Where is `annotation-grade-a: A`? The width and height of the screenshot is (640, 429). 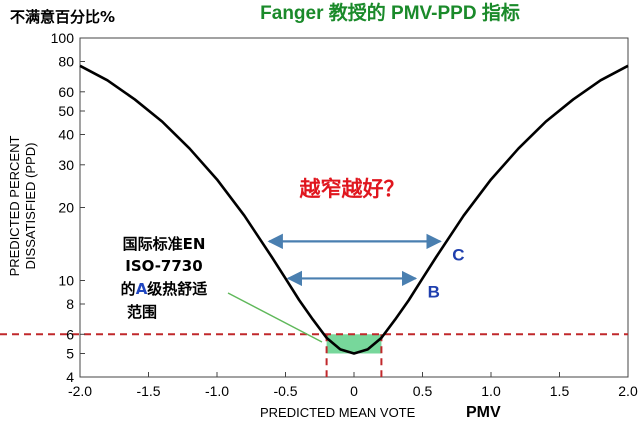
annotation-grade-a: A is located at coordinates (142, 289).